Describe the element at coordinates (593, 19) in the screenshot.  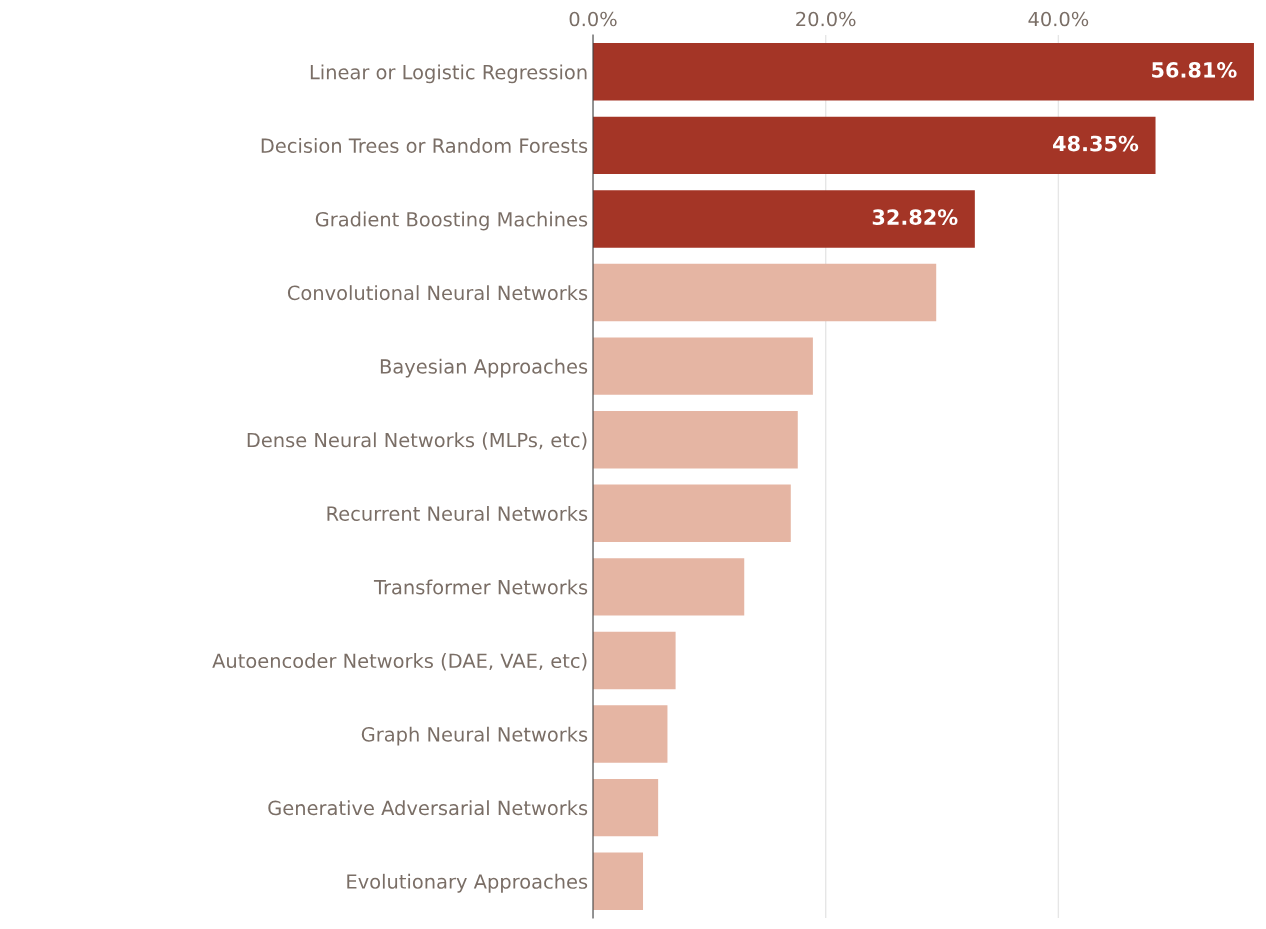
I see `x-tick-label: 0.0%` at that location.